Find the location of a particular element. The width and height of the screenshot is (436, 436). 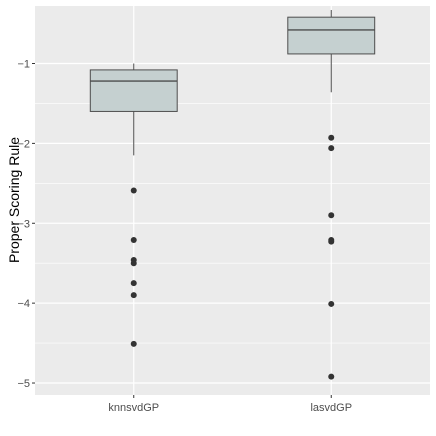

y-tick-label: −5 is located at coordinates (23, 384).